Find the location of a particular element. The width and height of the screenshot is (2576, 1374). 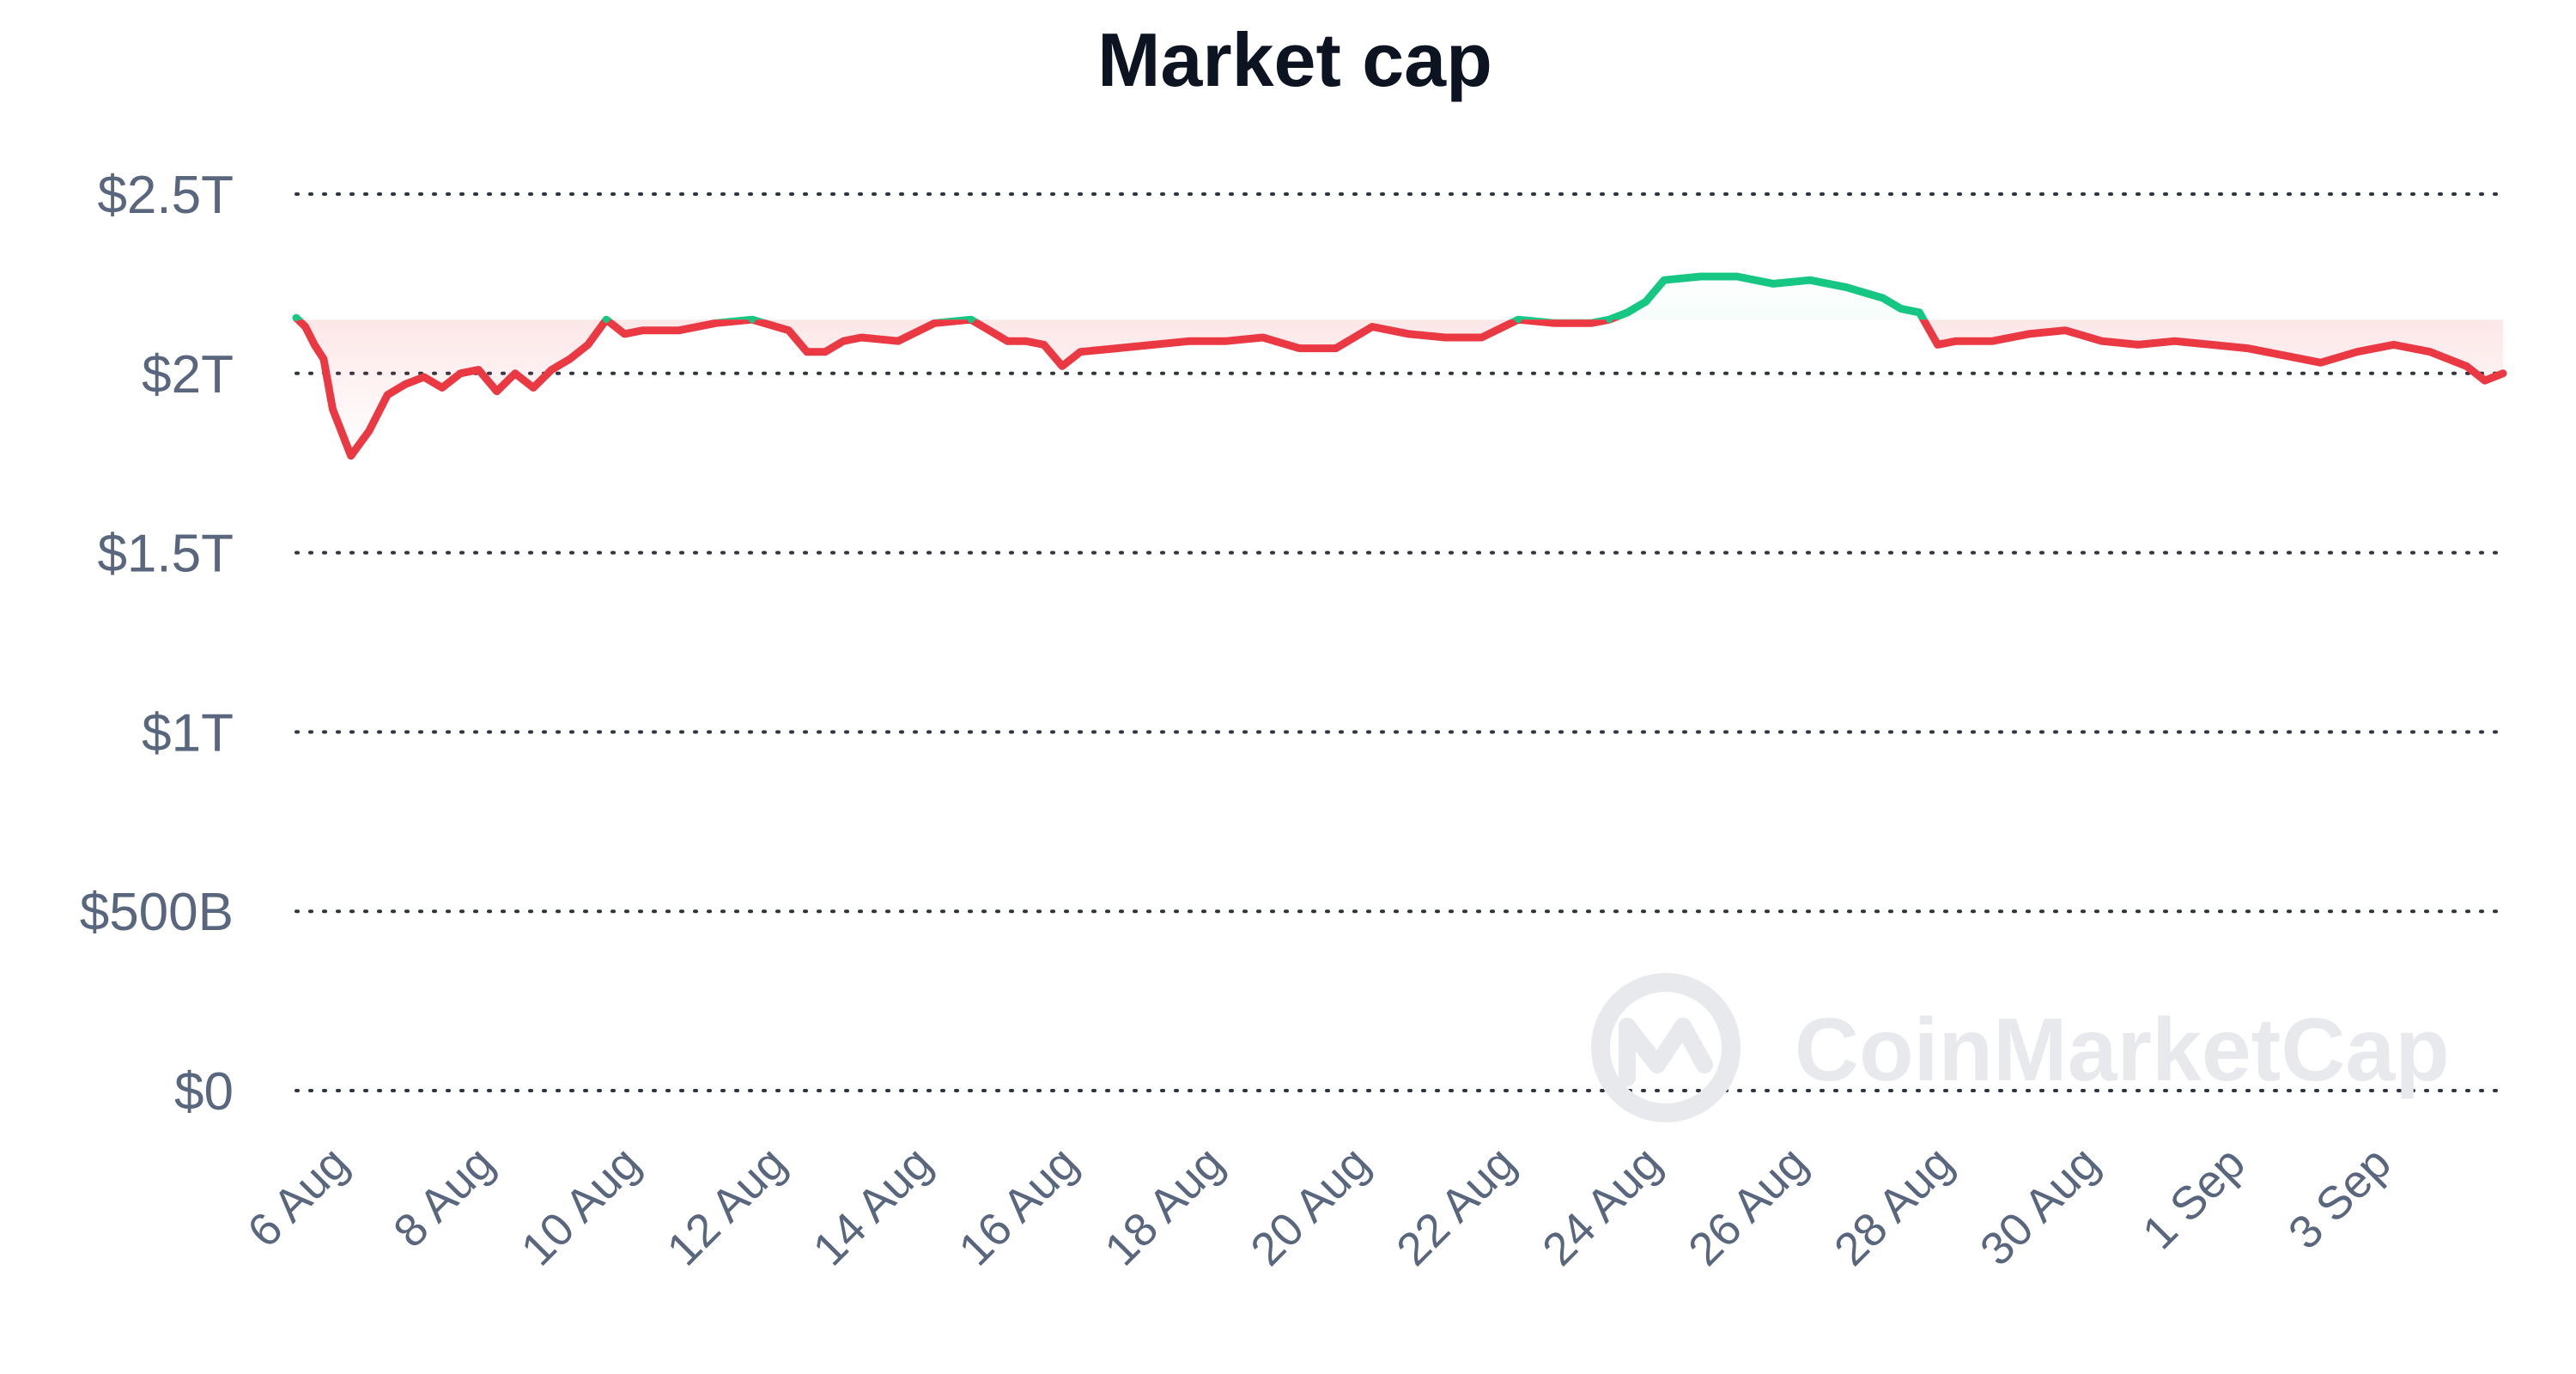

coinmarketcap-watermark: CoinMarketCap is located at coordinates (2020, 1047).